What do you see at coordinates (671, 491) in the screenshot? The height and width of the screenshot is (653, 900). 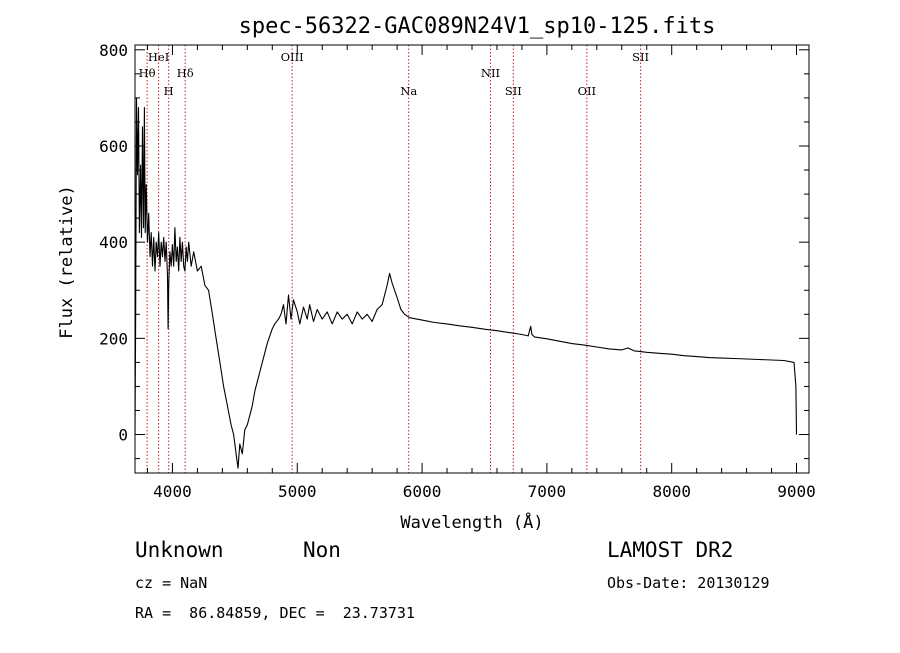 I see `x-tick-label: 8000` at bounding box center [671, 491].